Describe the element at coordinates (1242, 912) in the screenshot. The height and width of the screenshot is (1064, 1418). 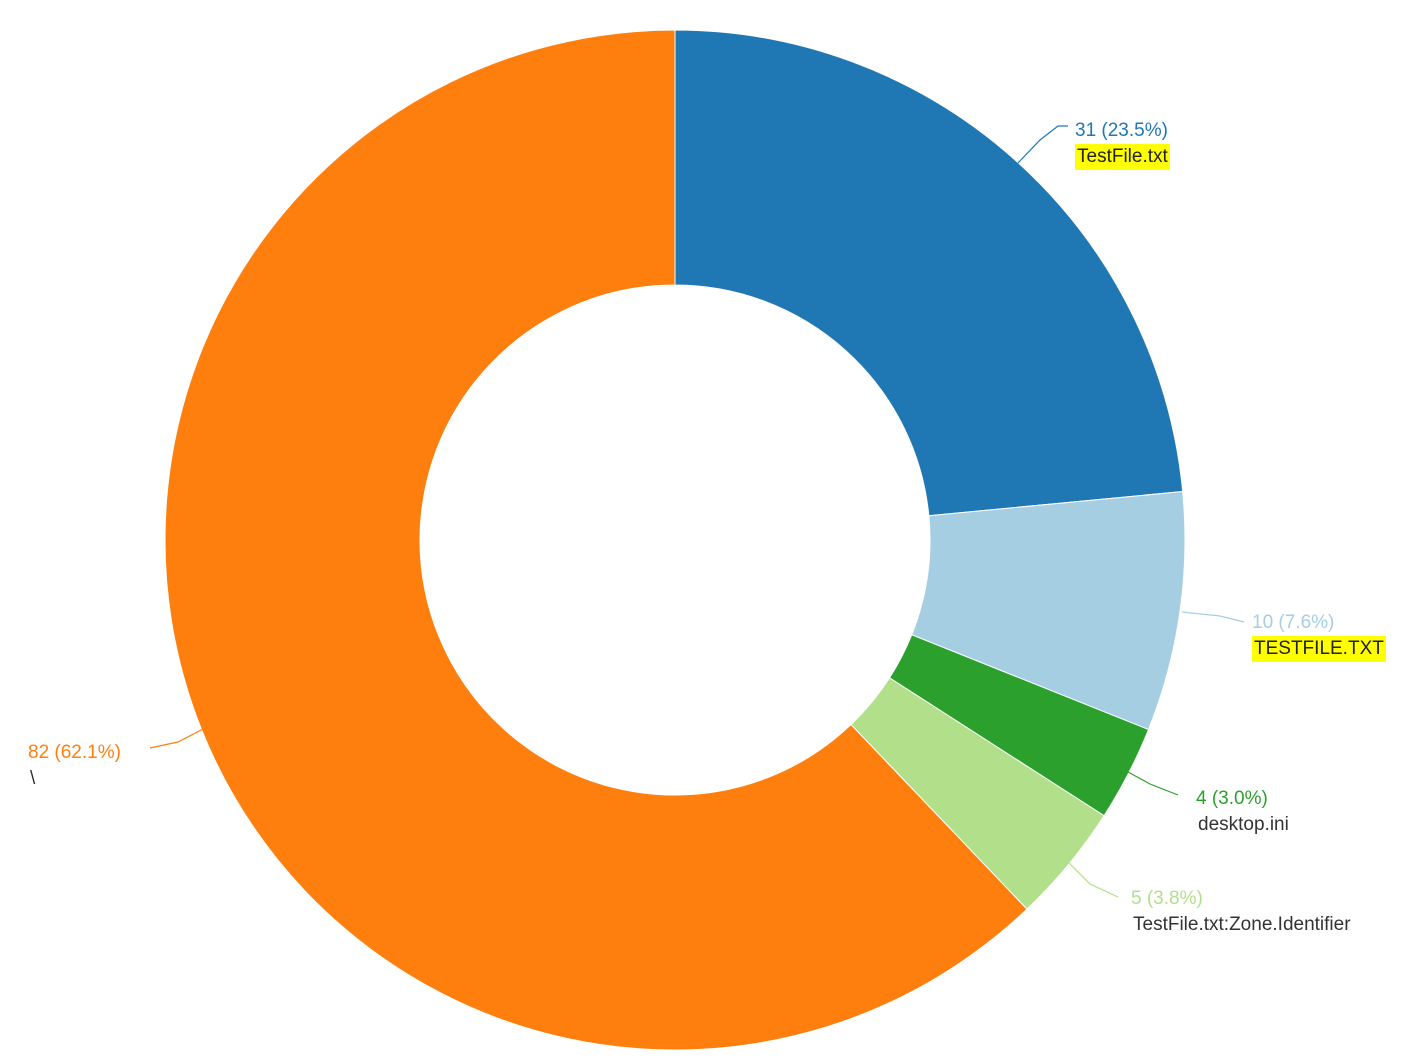
I see `slice-label: 5 (3.8%) TestFile.txt:Zone.Identifier` at that location.